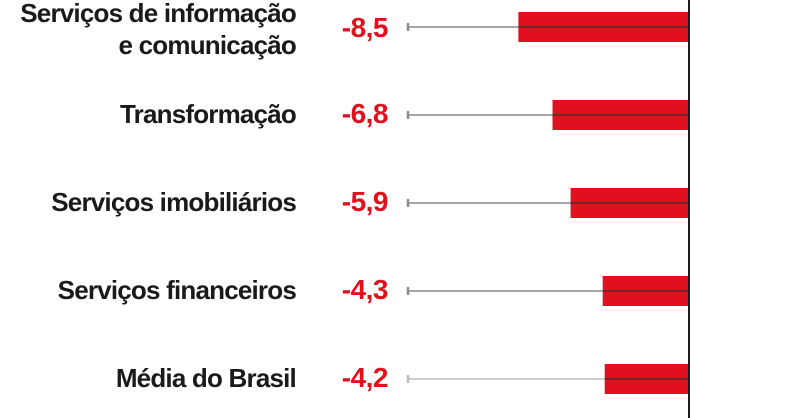 This screenshot has height=418, width=800. Describe the element at coordinates (365, 289) in the screenshot. I see `value-label-financeiros: -4,3` at that location.